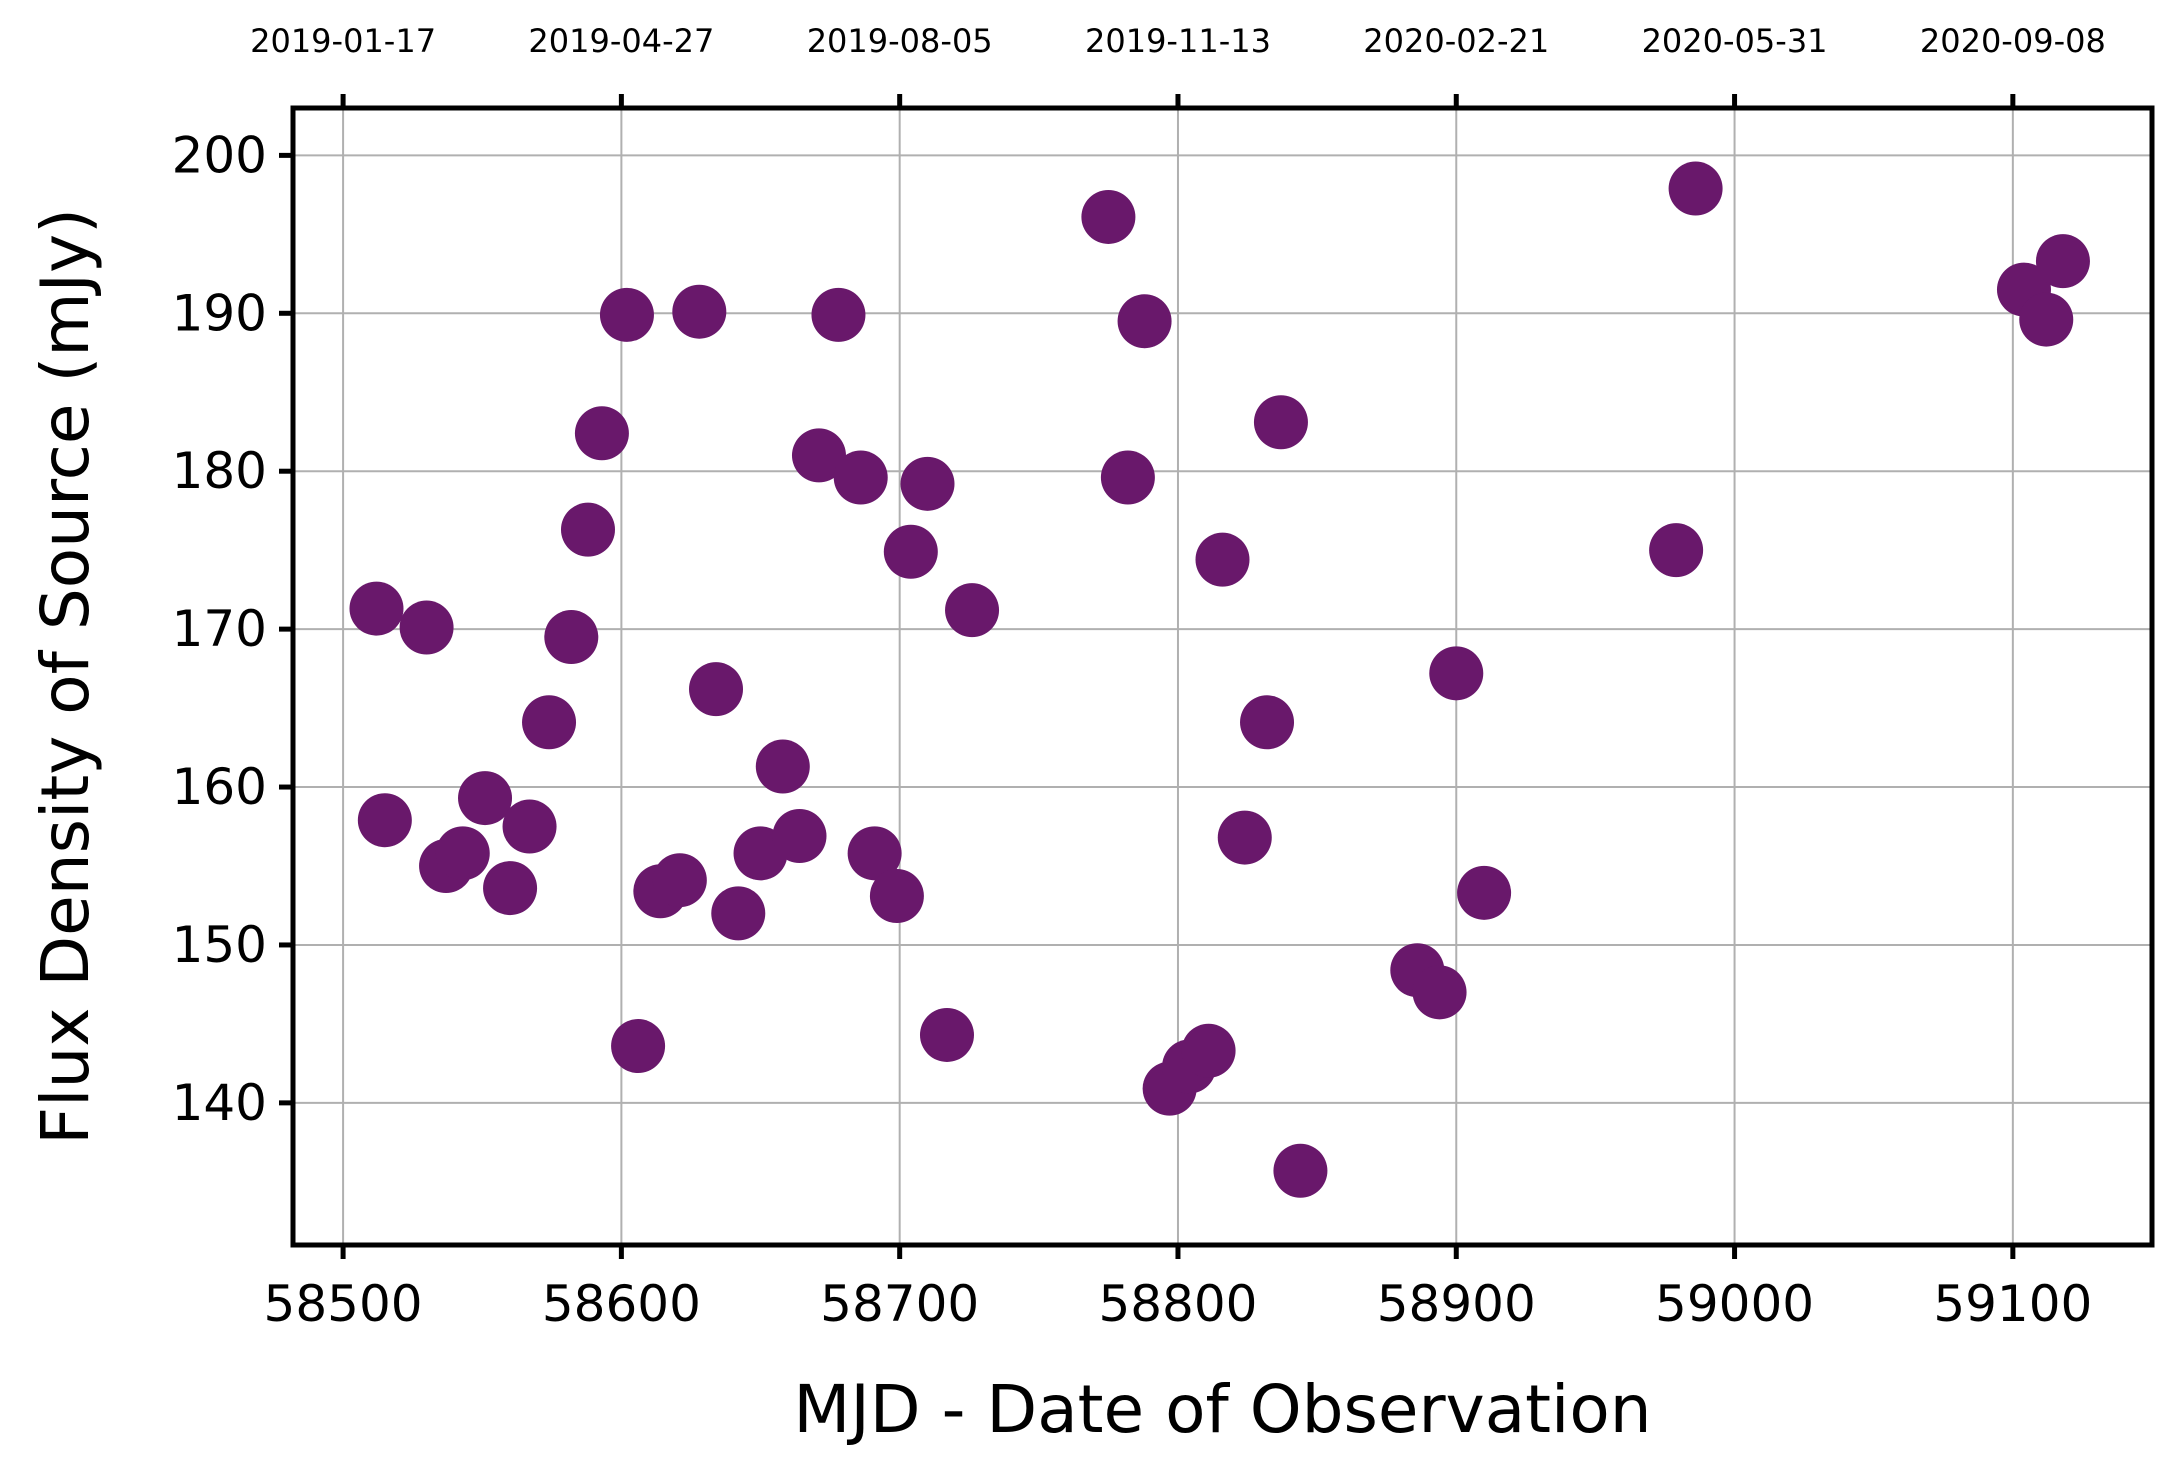 The image size is (2182, 1477). I want to click on top-tick-label: 2020-02-21, so click(1456, 41).